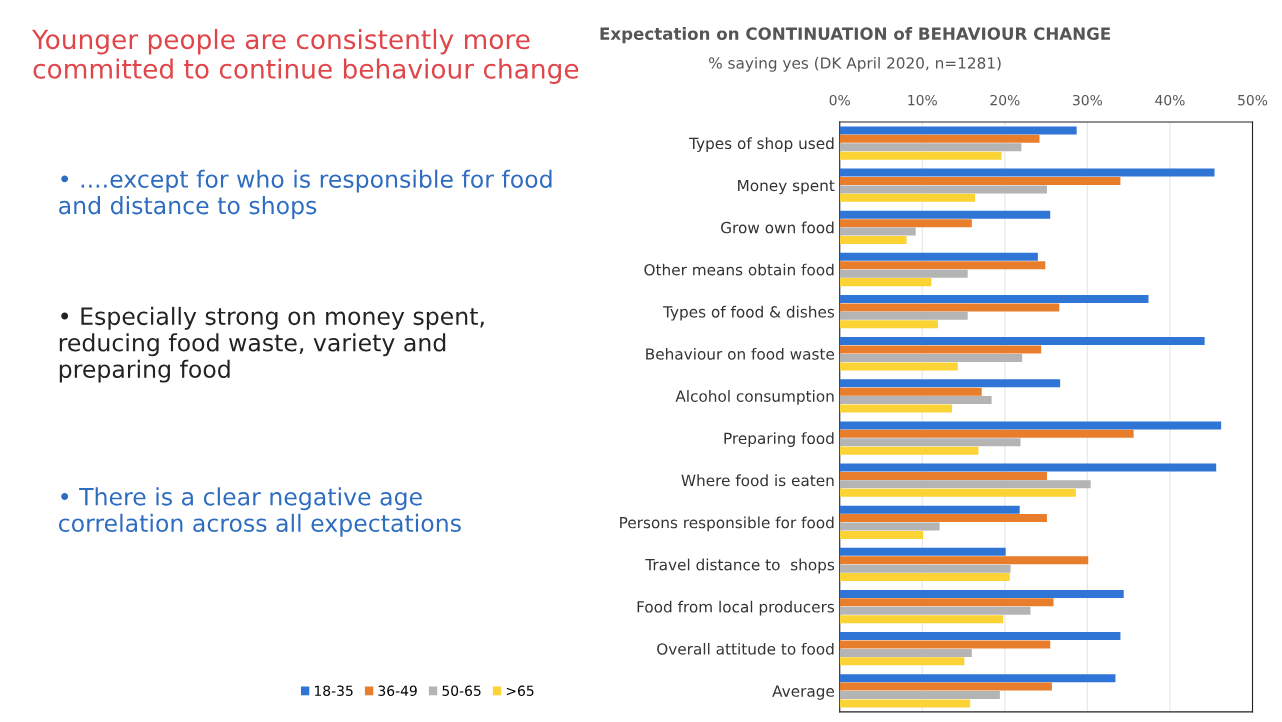  I want to click on y-tick-label: Food from local producers, so click(736, 608).